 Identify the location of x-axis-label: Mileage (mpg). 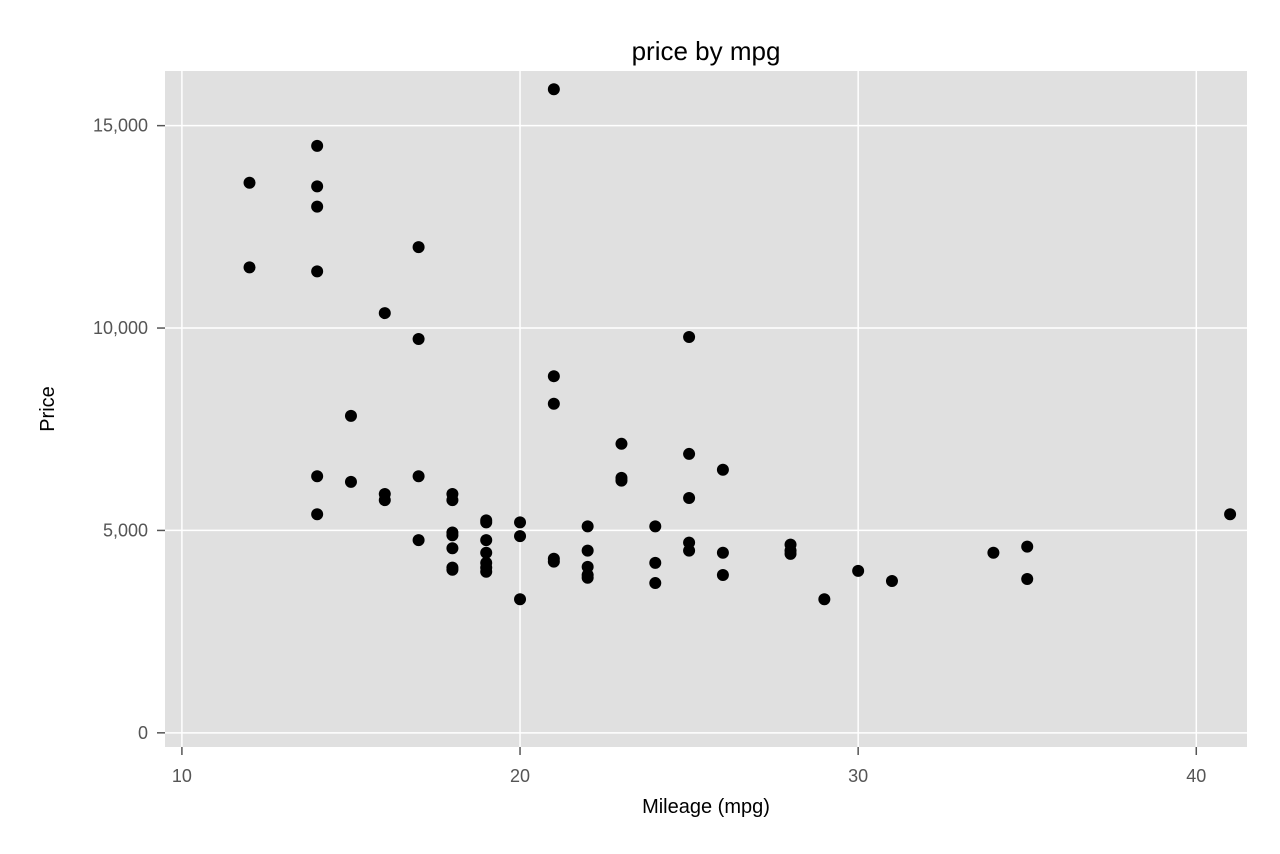
(706, 807).